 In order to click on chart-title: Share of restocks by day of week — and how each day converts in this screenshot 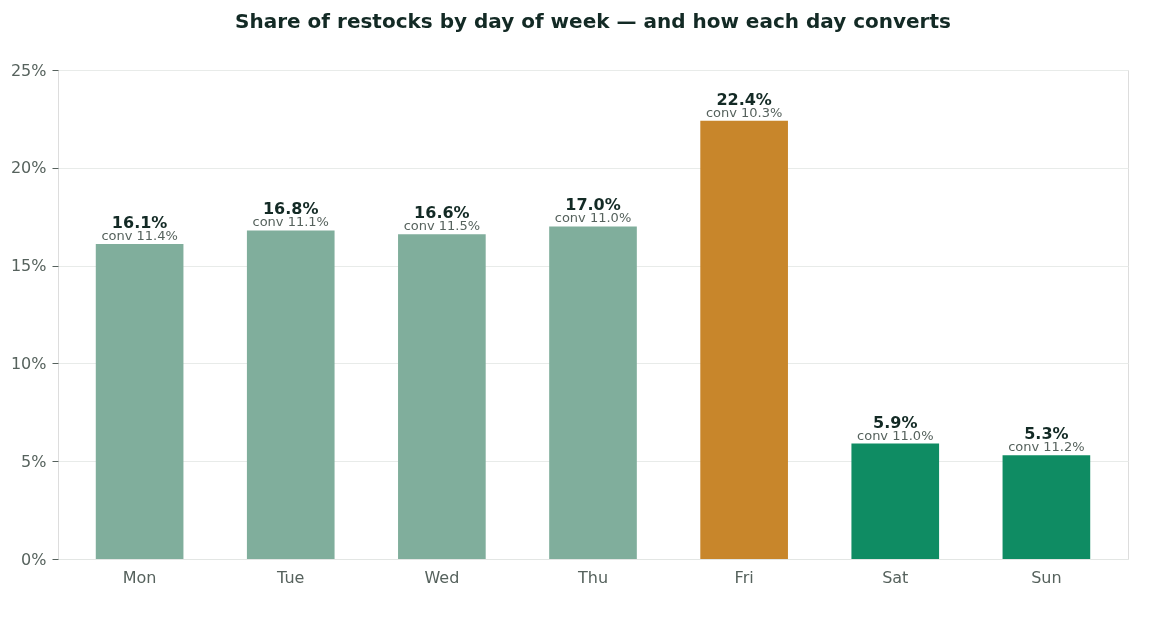, I will do `click(593, 21)`.